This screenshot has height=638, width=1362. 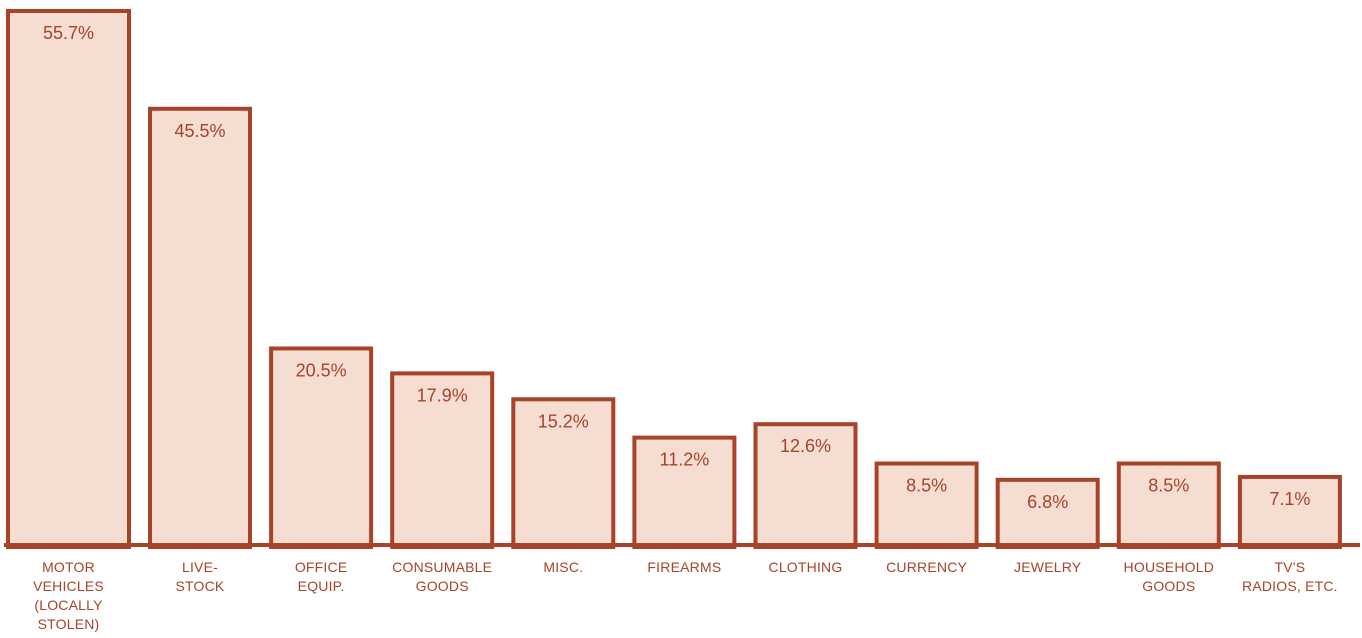 I want to click on bar-value-label: 12.6%, so click(x=805, y=446).